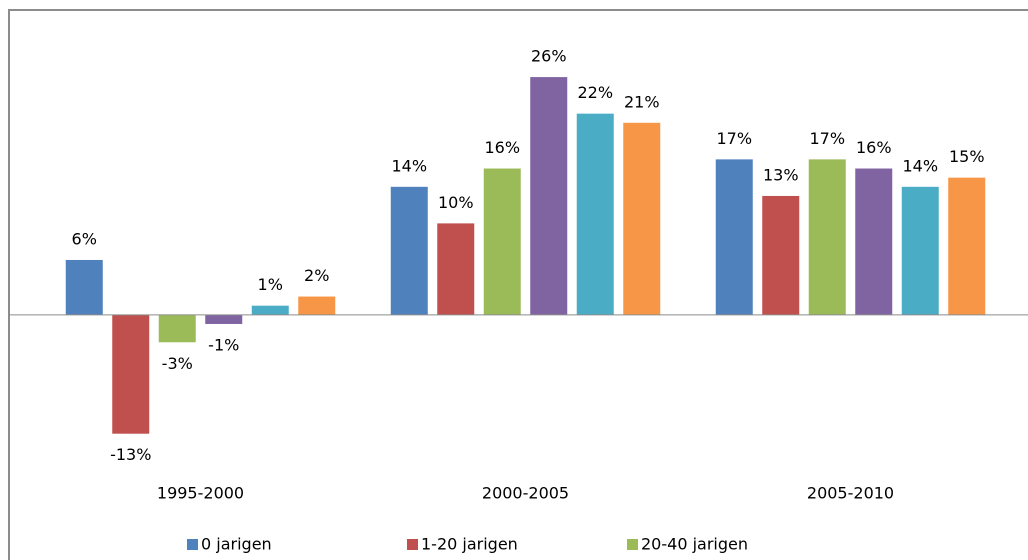 This screenshot has width=1028, height=560. What do you see at coordinates (456, 202) in the screenshot?
I see `data-label: 10%` at bounding box center [456, 202].